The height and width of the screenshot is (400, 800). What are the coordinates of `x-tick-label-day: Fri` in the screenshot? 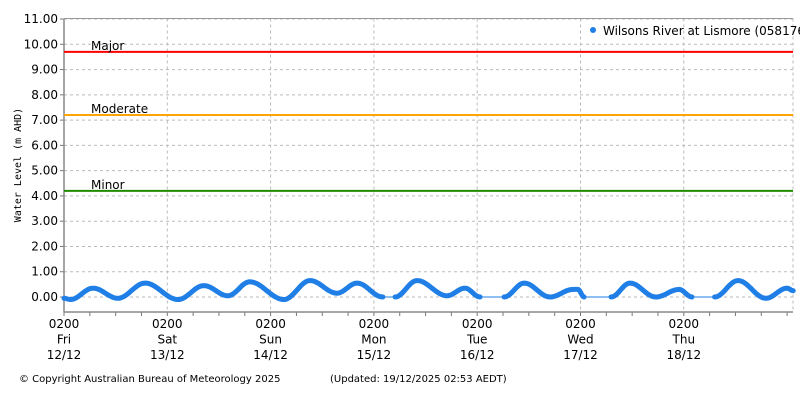 It's located at (64, 340).